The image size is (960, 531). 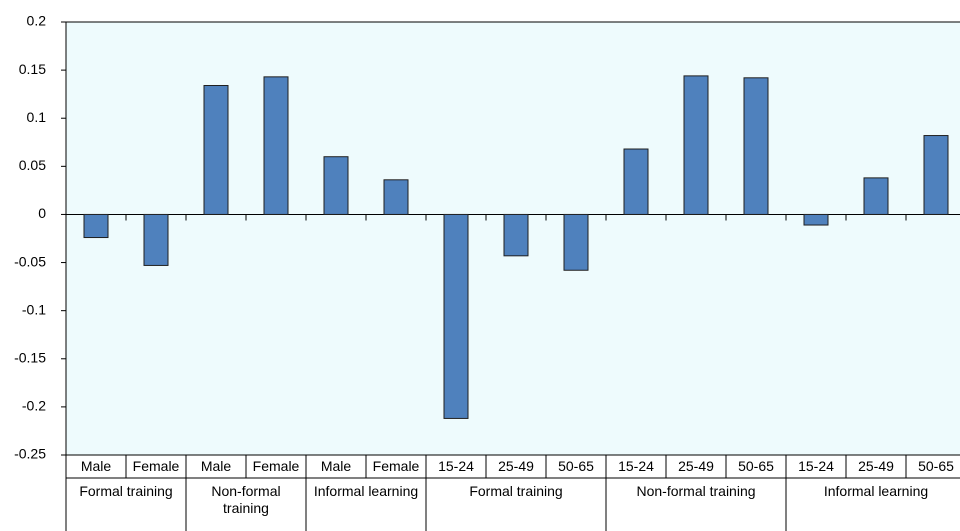 I want to click on y-tick-label: 0.1, so click(x=37, y=117).